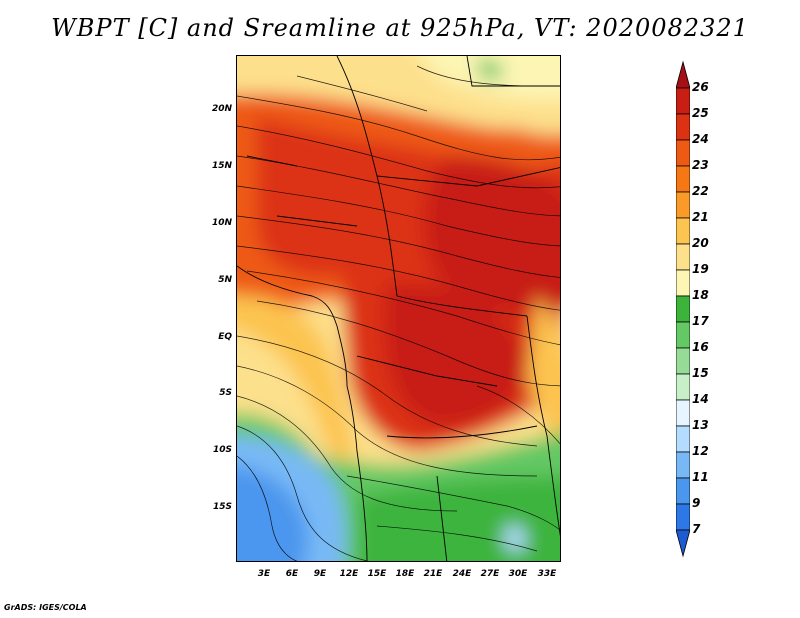  What do you see at coordinates (700, 399) in the screenshot?
I see `colorbar-level-label: 14` at bounding box center [700, 399].